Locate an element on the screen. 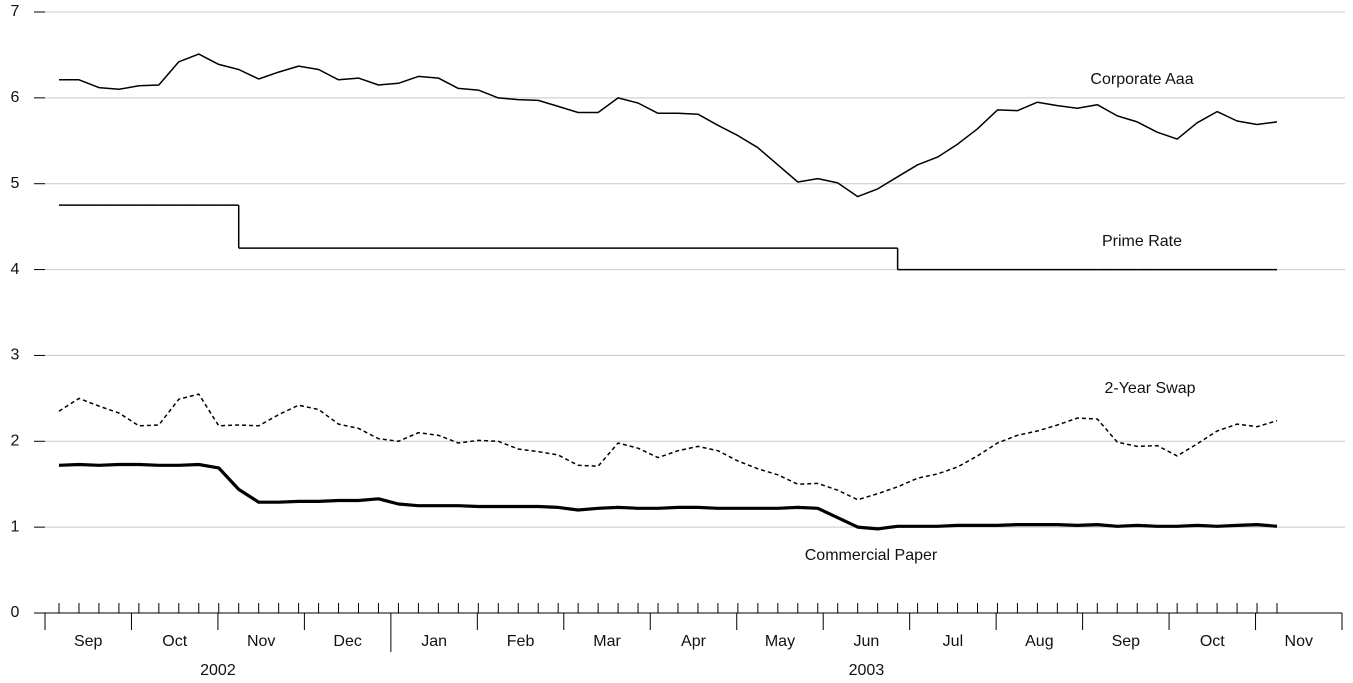  x-tick-label: May is located at coordinates (780, 641).